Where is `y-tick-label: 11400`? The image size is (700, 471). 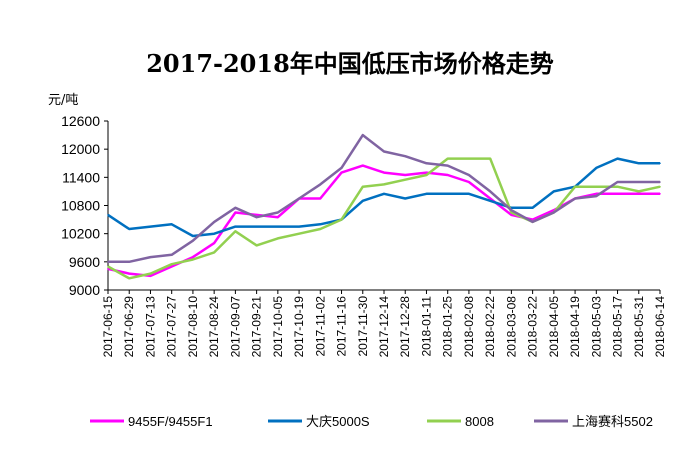
y-tick-label: 11400 is located at coordinates (81, 177).